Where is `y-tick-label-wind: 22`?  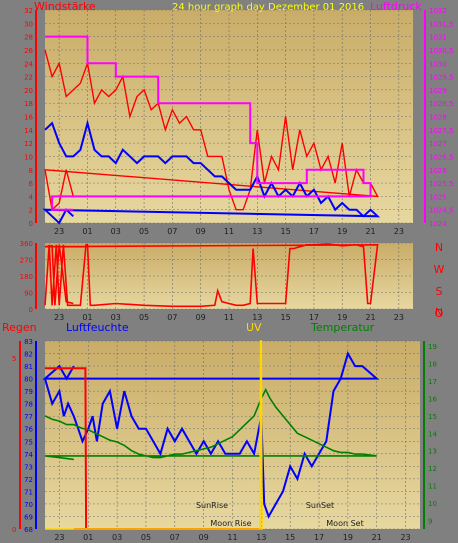 y-tick-label-wind: 22 is located at coordinates (28, 78).